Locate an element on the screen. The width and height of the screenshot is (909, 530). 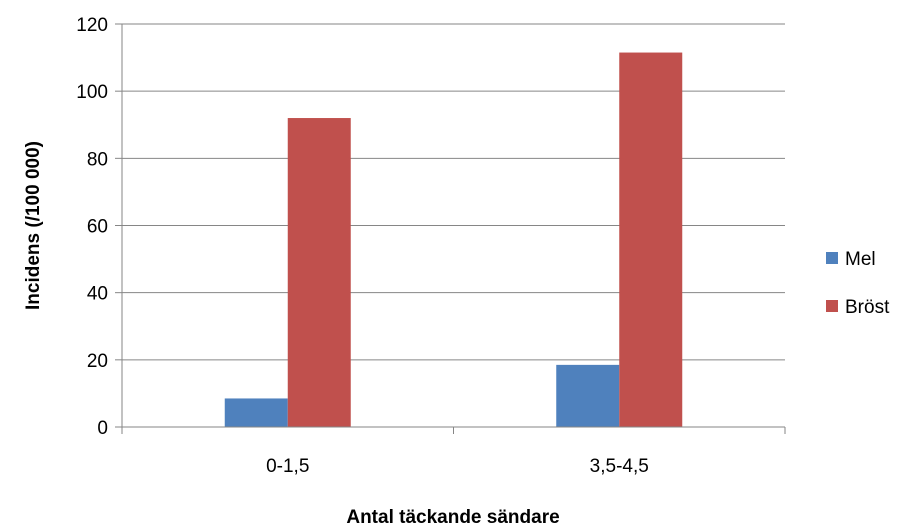
y-tick-label: 100 is located at coordinates (92, 92).